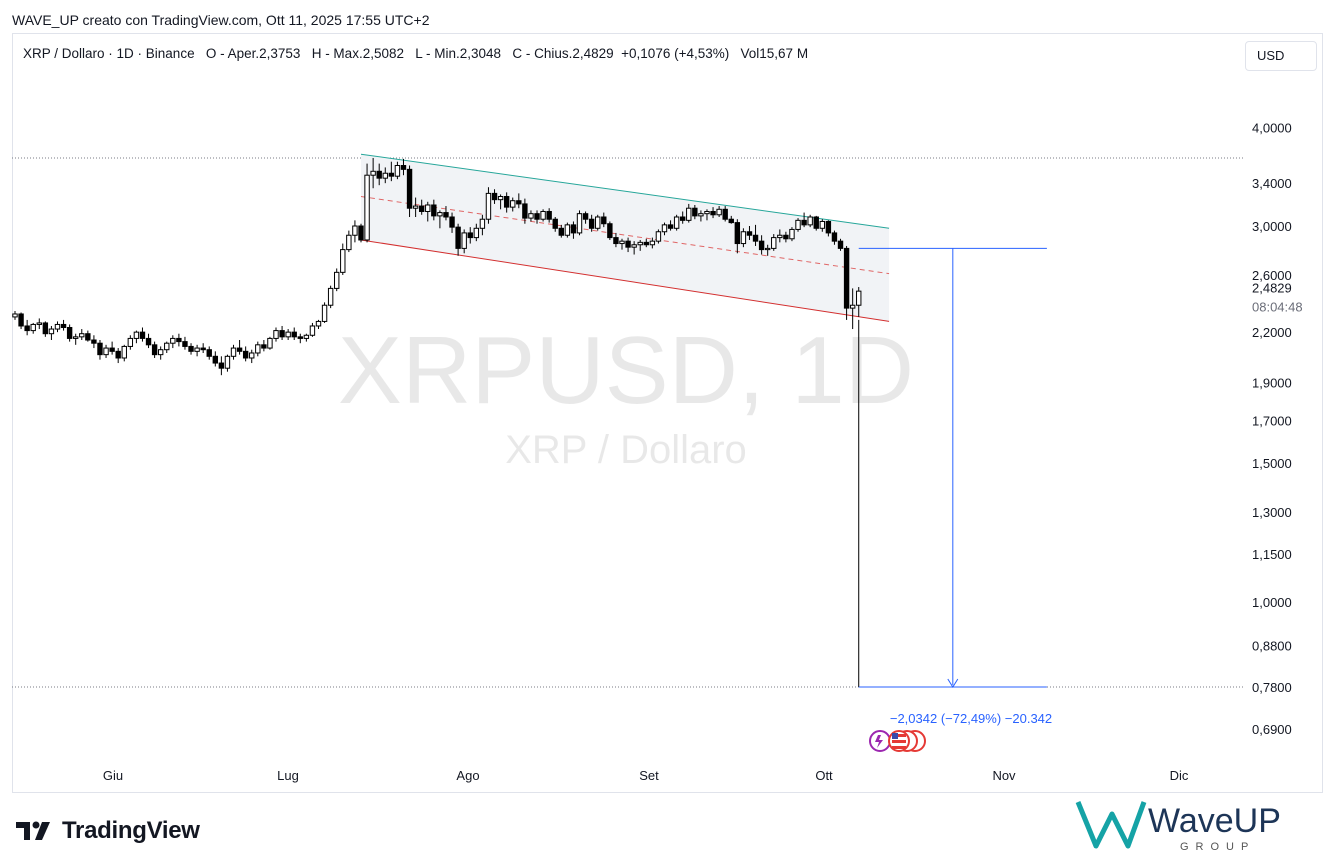 This screenshot has height=868, width=1336. Describe the element at coordinates (1179, 775) in the screenshot. I see `x-tick-label: Dic` at that location.